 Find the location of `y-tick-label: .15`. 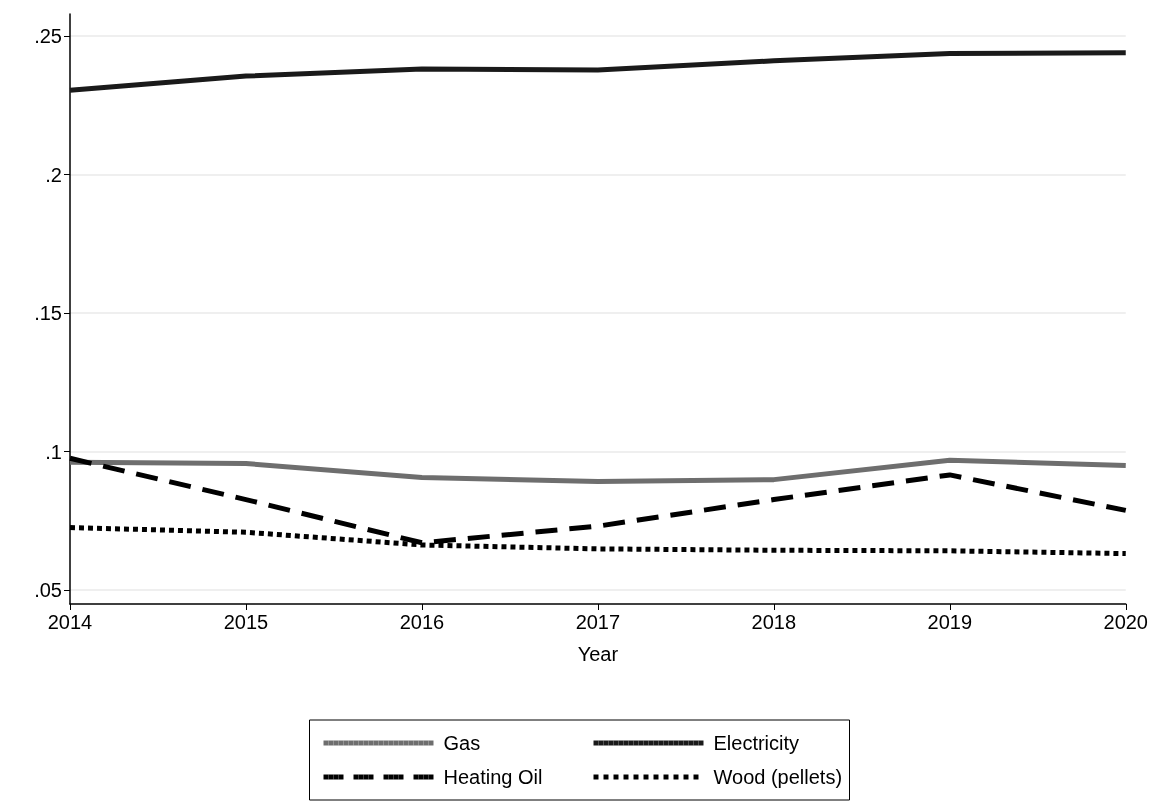

y-tick-label: .15 is located at coordinates (48, 313).